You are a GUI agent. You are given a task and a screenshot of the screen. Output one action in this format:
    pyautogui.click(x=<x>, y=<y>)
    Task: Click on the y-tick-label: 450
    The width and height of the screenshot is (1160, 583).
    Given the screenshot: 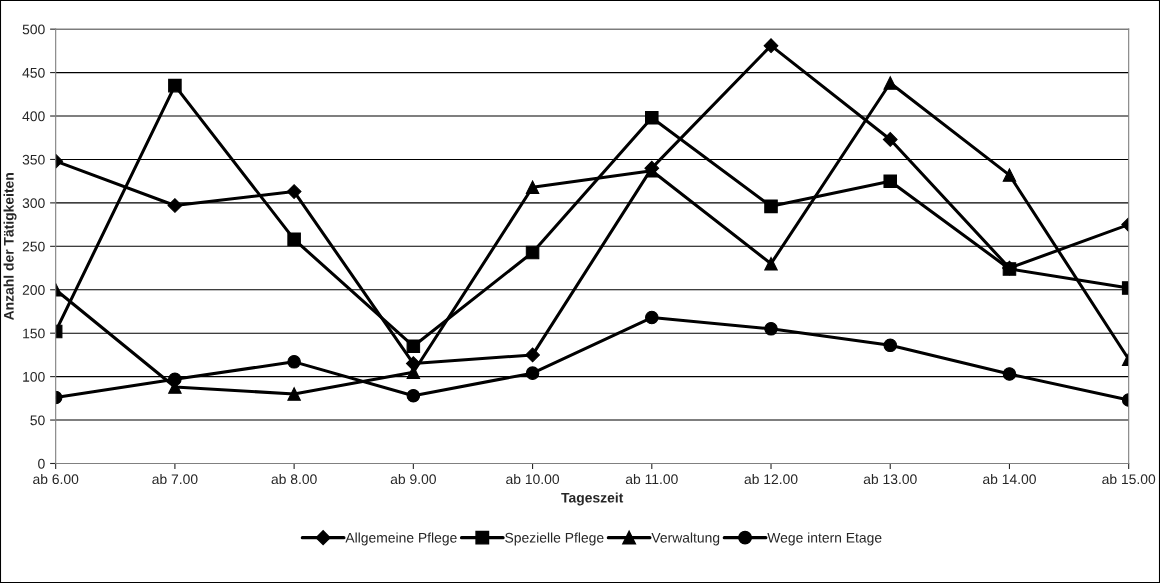 What is the action you would take?
    pyautogui.click(x=33, y=72)
    